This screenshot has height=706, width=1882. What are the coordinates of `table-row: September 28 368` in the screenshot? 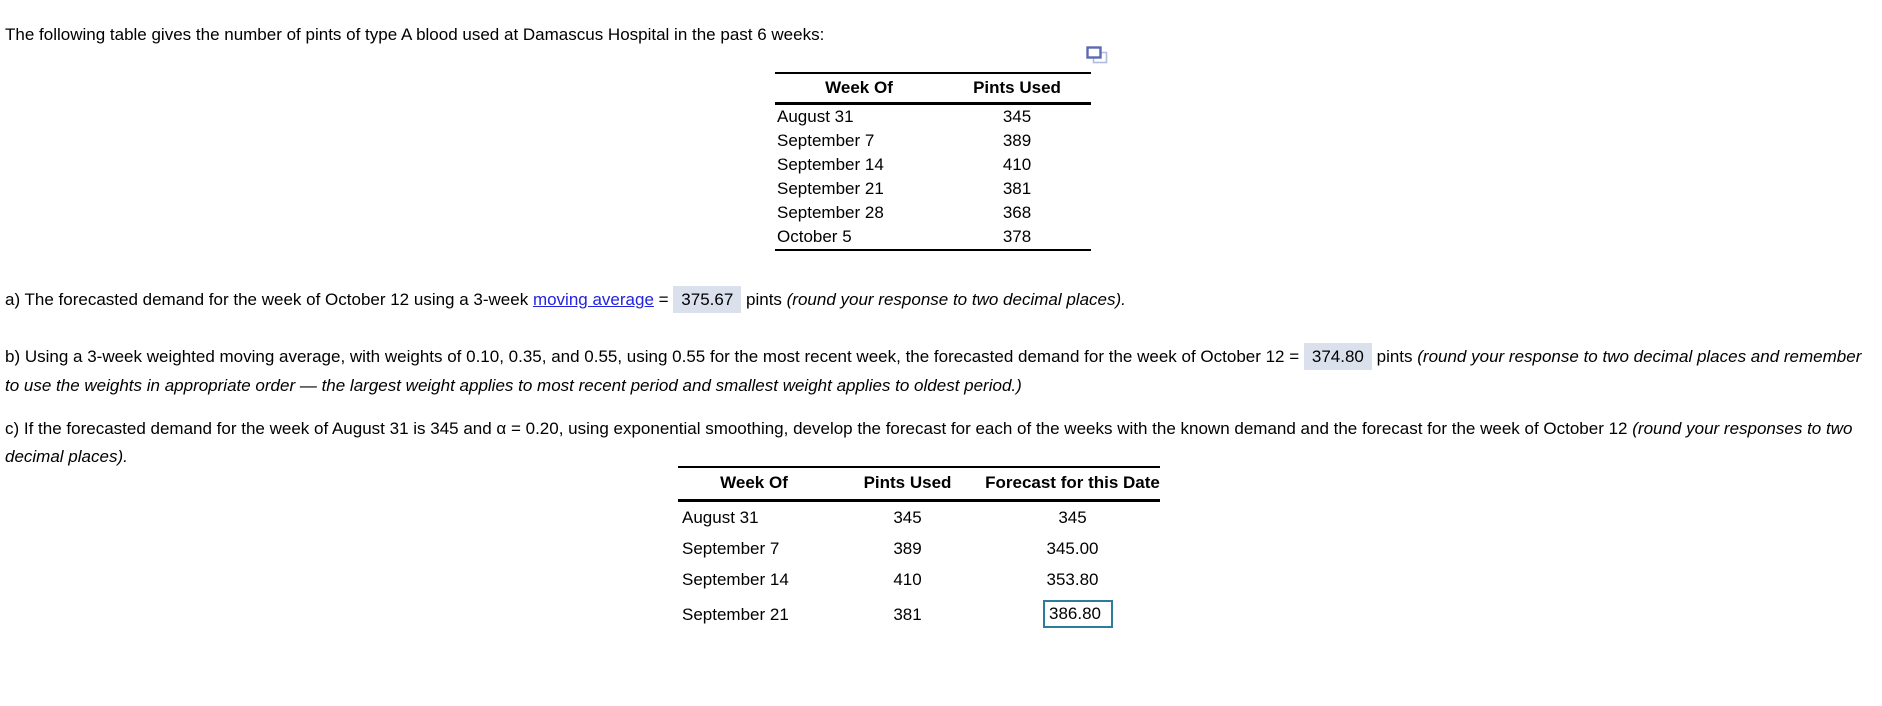 It's located at (933, 213).